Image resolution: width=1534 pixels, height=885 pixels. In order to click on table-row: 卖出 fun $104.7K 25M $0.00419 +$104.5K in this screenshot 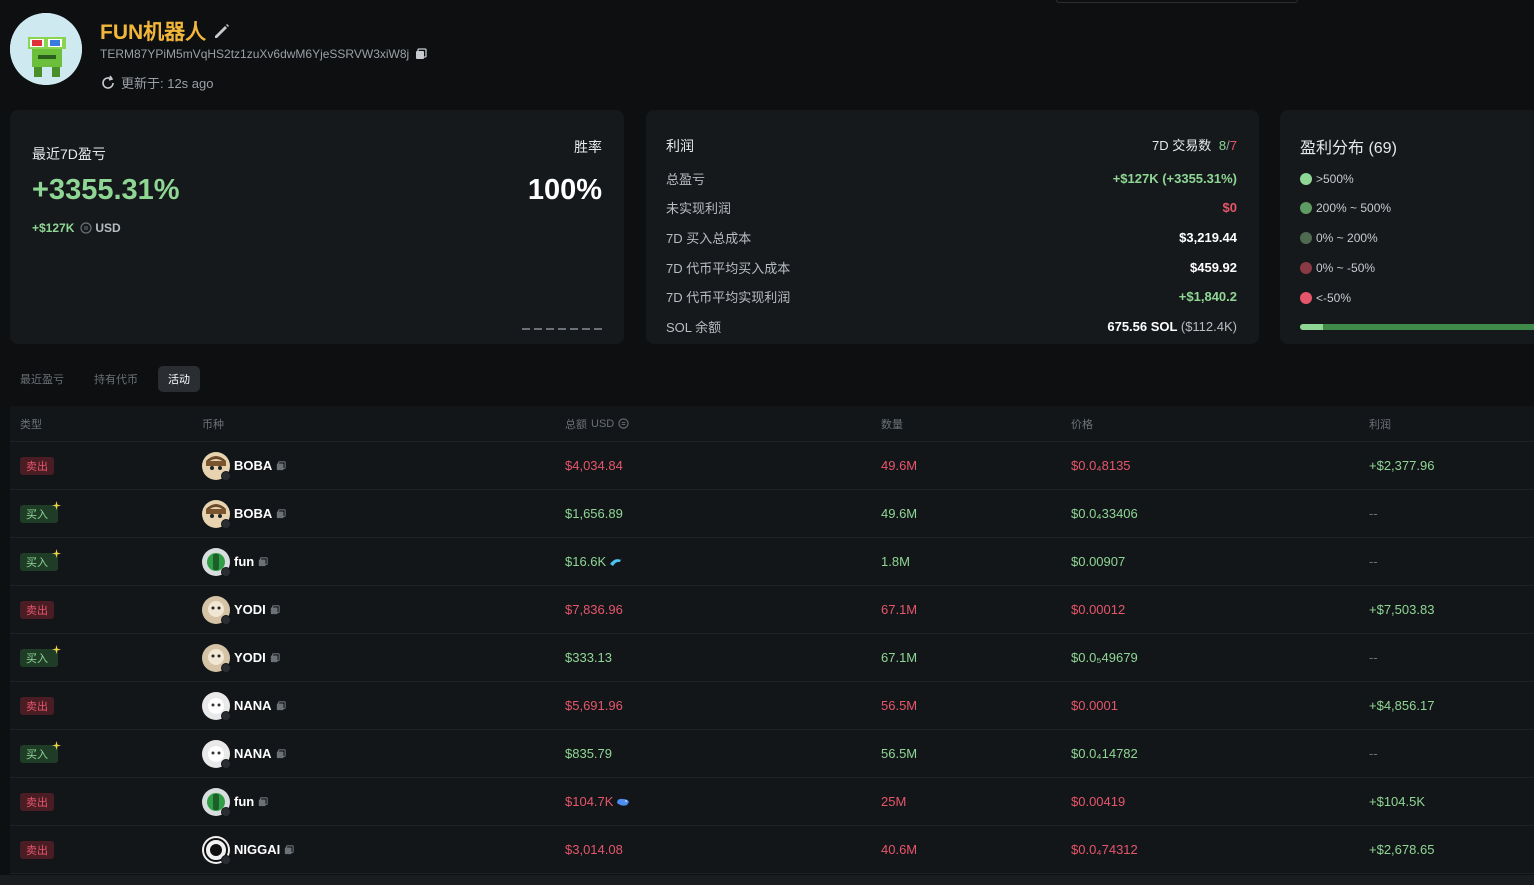, I will do `click(772, 802)`.